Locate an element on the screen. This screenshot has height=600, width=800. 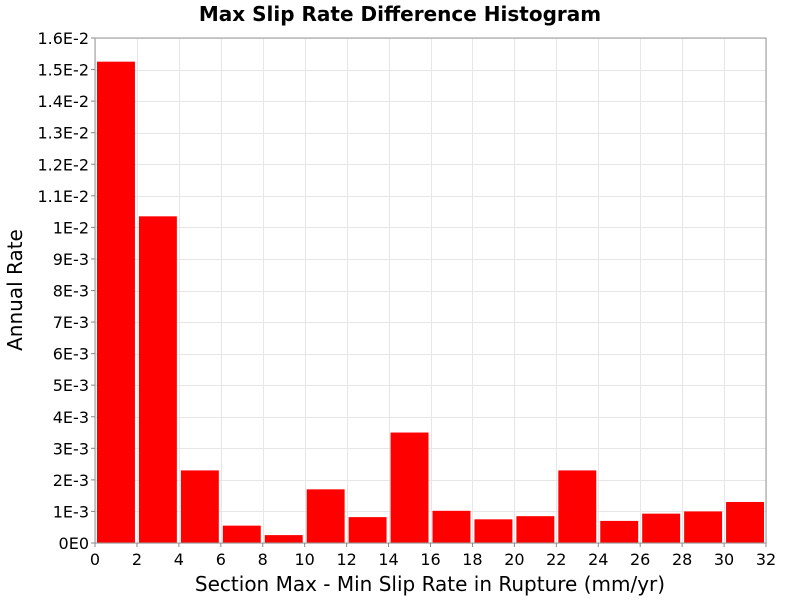
y-tick-label: 7E-3 is located at coordinates (71, 322).